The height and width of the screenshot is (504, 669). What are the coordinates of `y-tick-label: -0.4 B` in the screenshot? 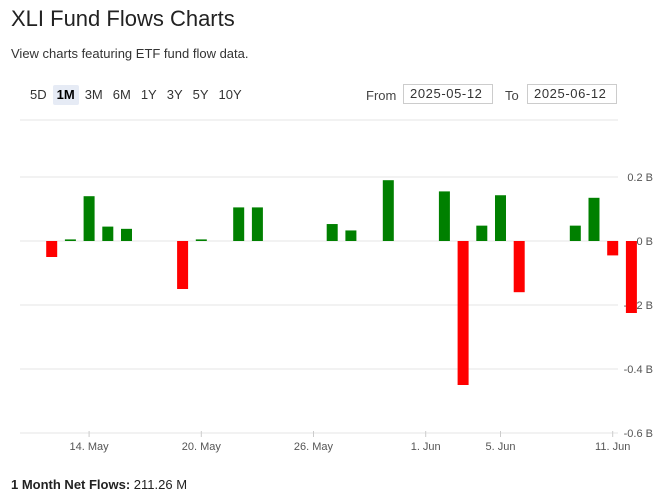 It's located at (638, 370).